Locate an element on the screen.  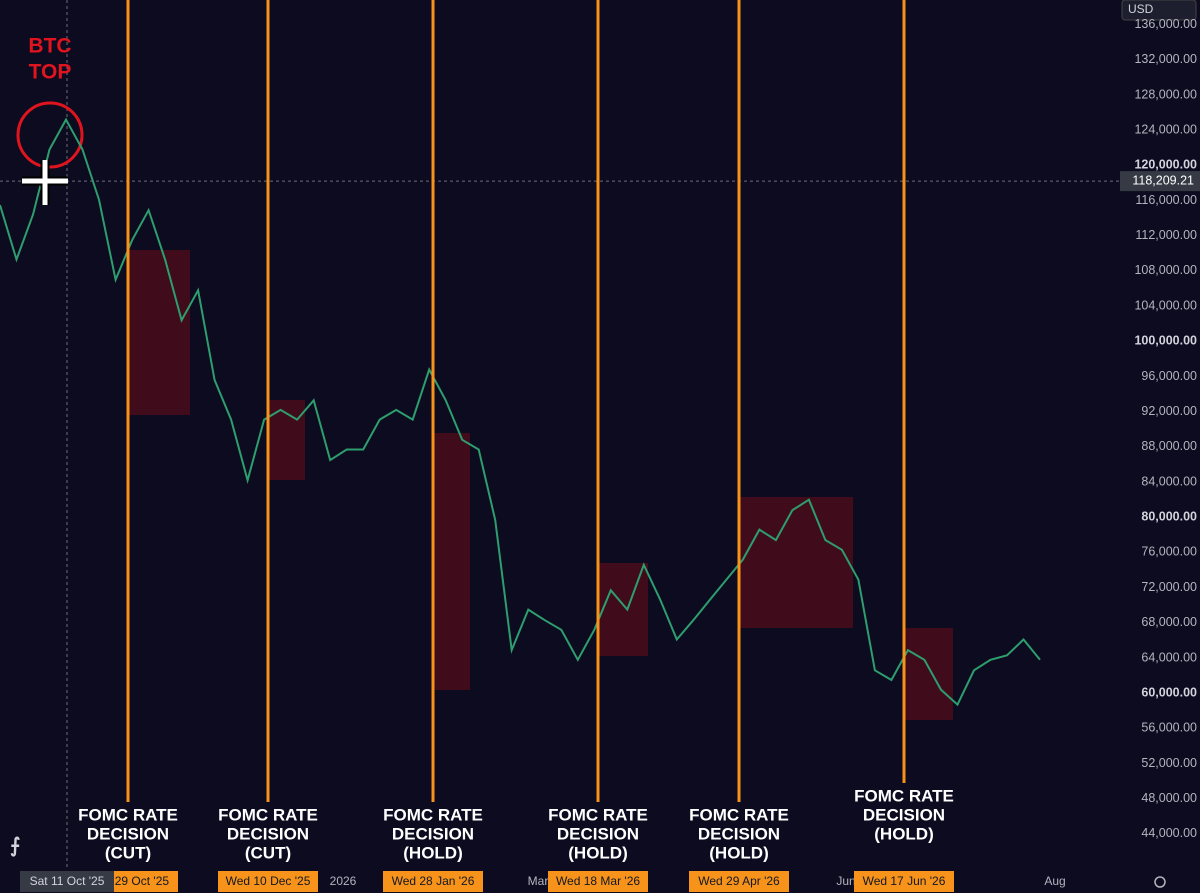
y-tick-label: 132,000.00 is located at coordinates (1165, 59).